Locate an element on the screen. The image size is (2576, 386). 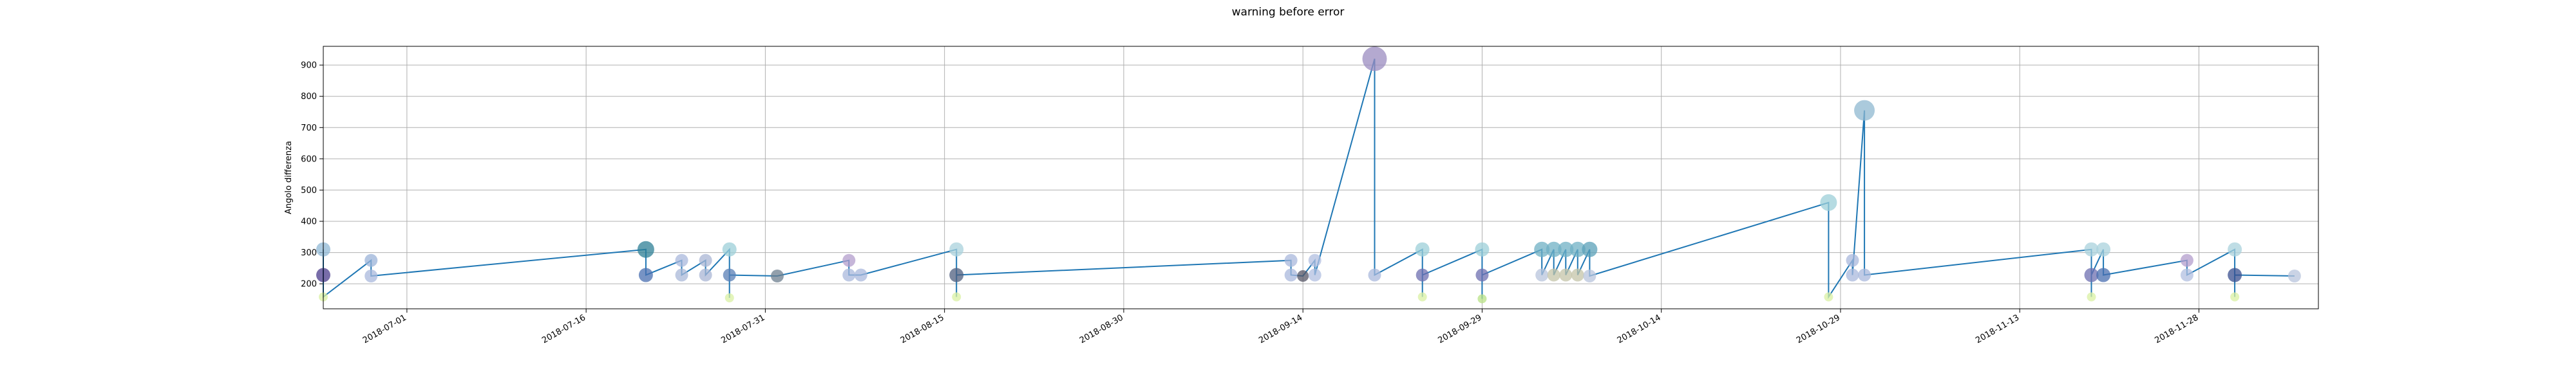
x-tick-label: 2018-07-01 is located at coordinates (384, 329).